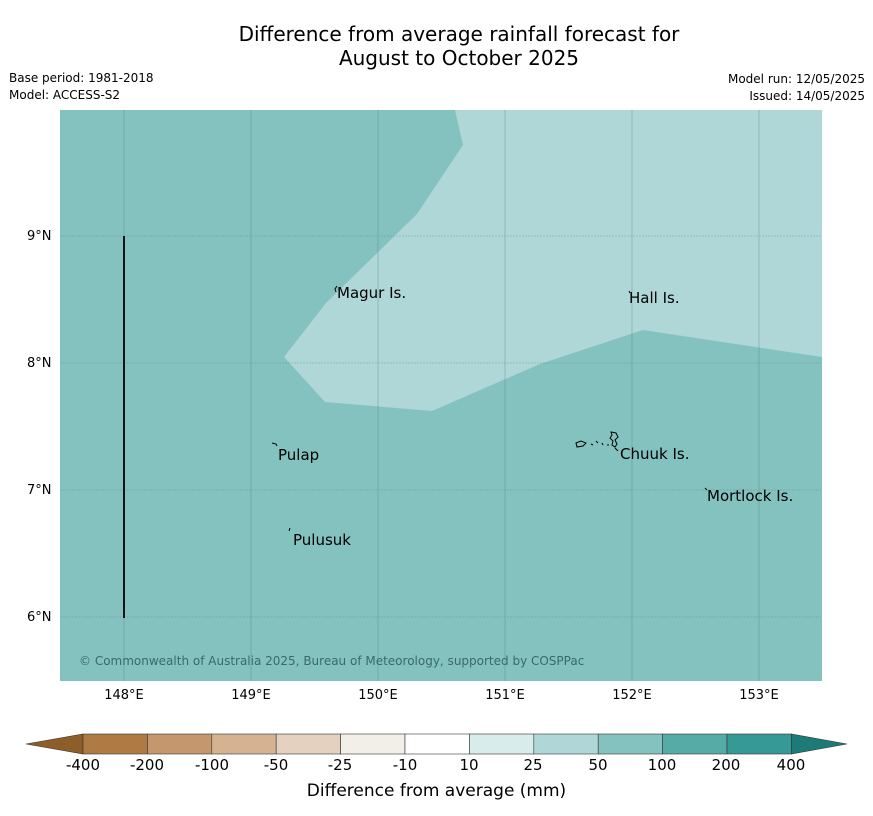 This screenshot has width=873, height=816. I want to click on y-tick-6n: 6°N, so click(39, 617).